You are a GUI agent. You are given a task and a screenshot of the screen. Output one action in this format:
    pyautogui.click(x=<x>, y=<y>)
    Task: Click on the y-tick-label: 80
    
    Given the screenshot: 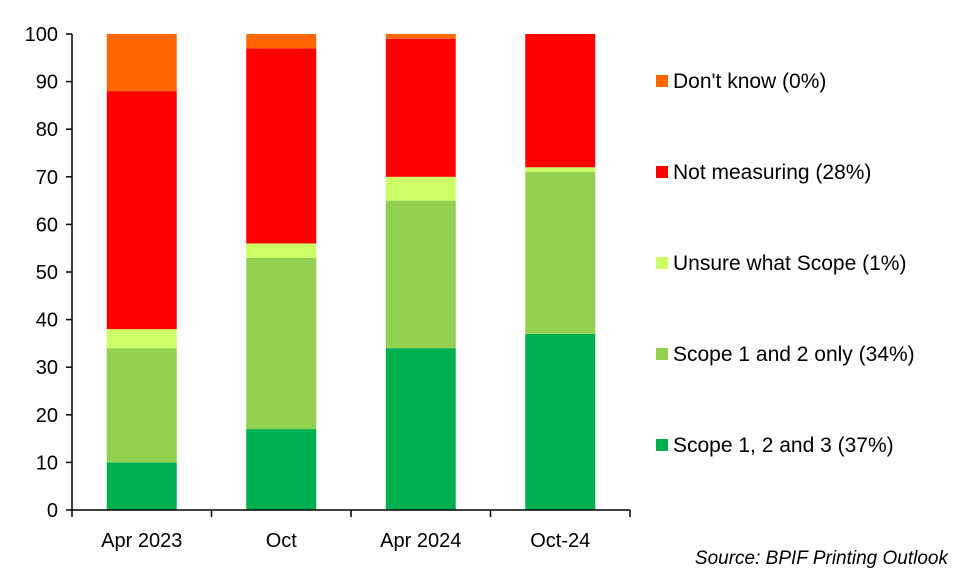 What is the action you would take?
    pyautogui.click(x=47, y=130)
    